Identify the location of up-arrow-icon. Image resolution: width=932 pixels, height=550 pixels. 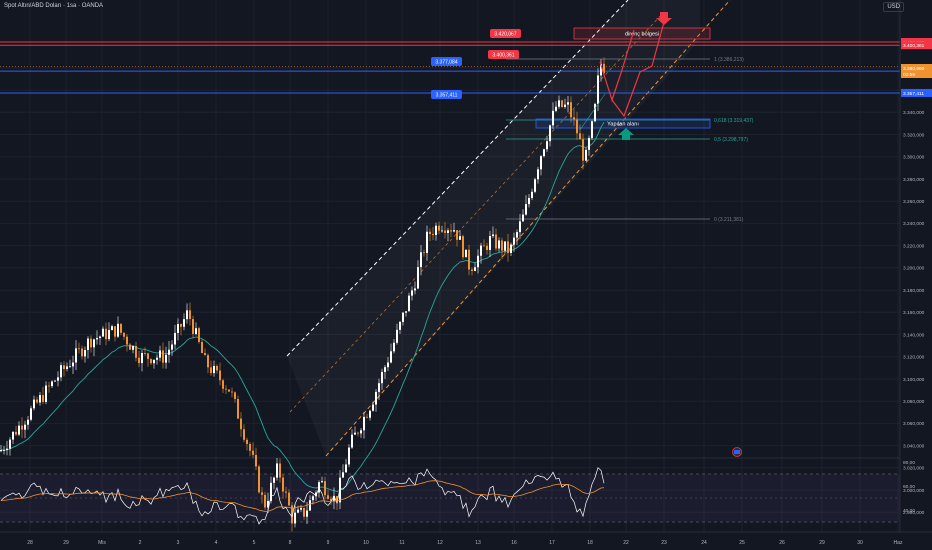
(626, 134).